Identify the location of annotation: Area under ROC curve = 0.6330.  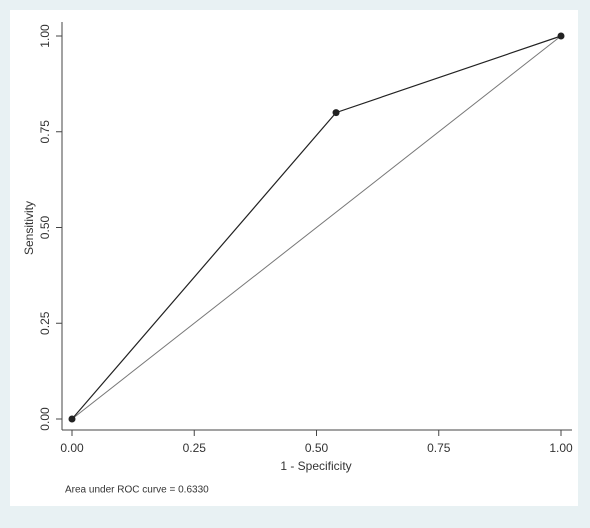
(137, 490).